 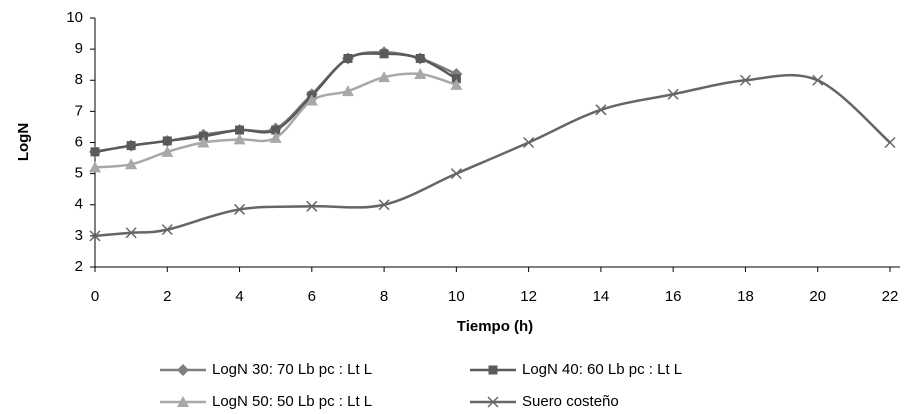 What do you see at coordinates (23, 142) in the screenshot?
I see `y-axis-label: LogN` at bounding box center [23, 142].